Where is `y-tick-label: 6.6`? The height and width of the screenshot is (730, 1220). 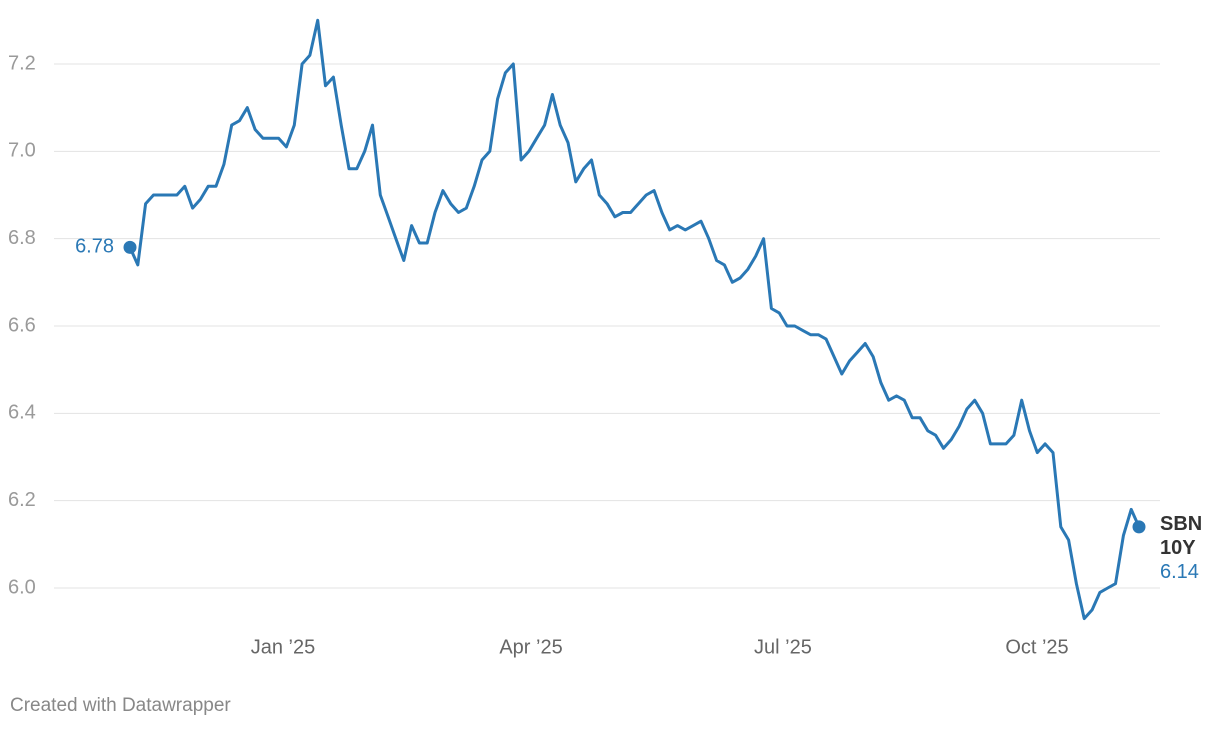
y-tick-label: 6.6 is located at coordinates (22, 325).